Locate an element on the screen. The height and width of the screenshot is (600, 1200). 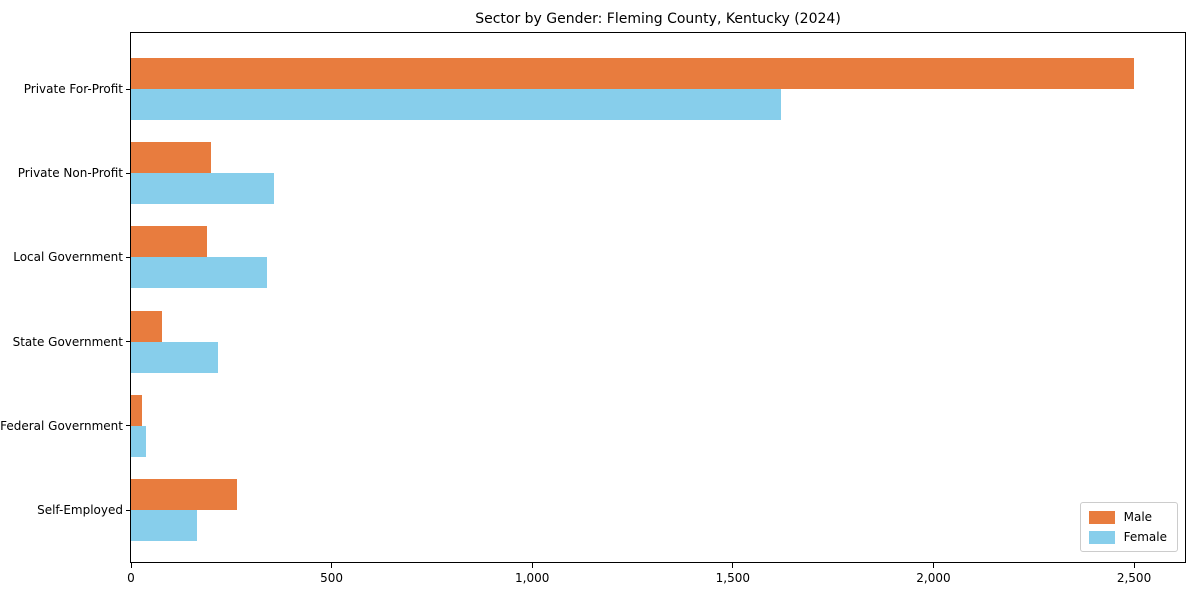
x-tick-label: 2,000 is located at coordinates (933, 578).